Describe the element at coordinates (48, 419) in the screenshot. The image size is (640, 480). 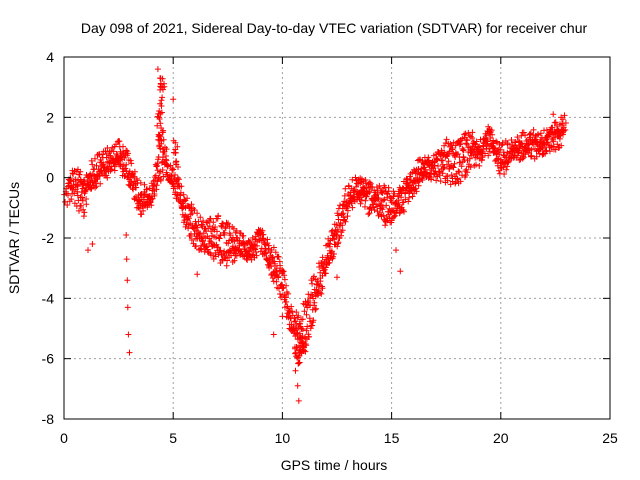
I see `y-tick-label: -8` at that location.